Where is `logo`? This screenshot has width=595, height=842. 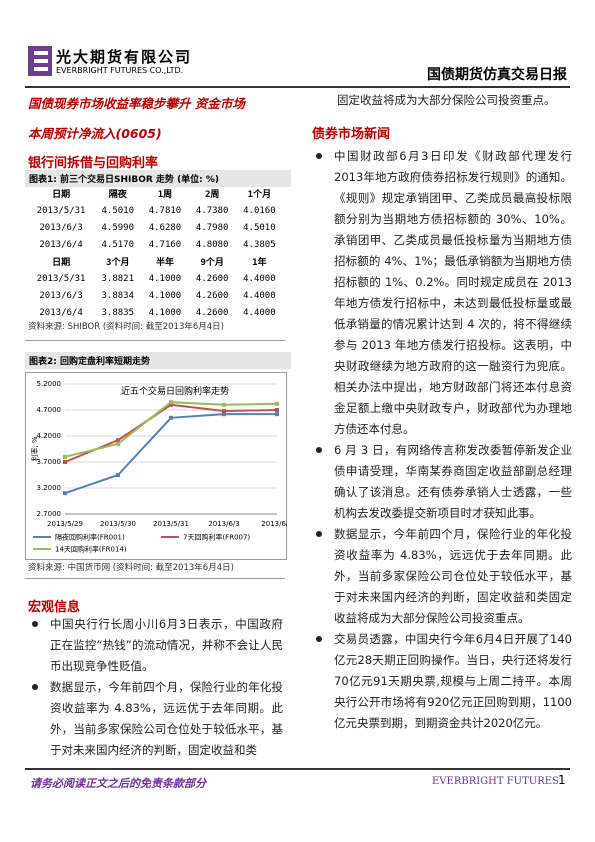
logo is located at coordinates (40, 61).